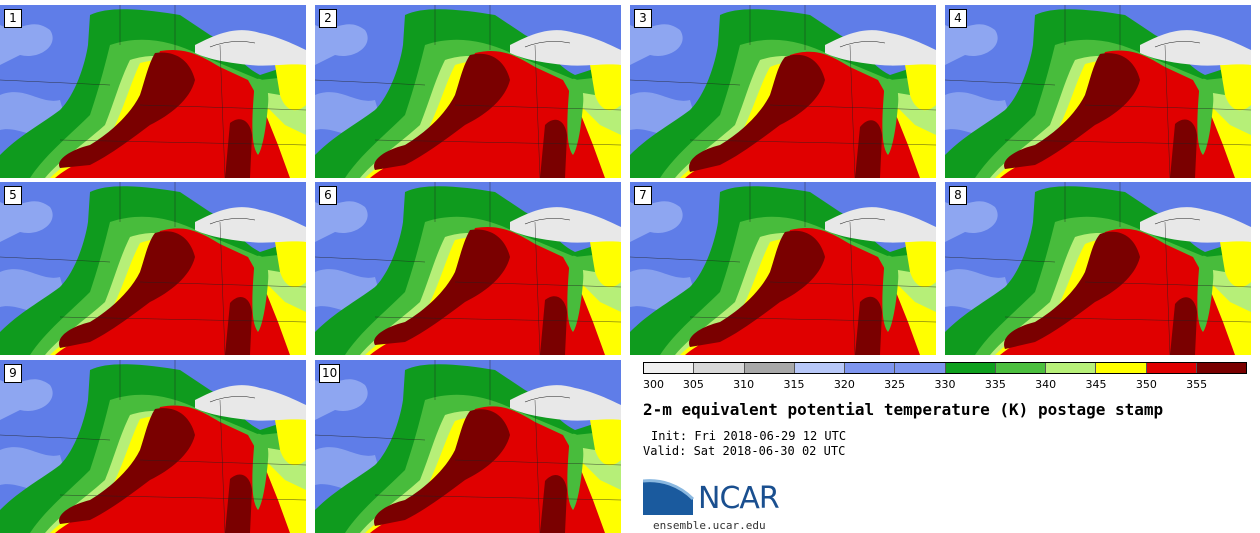 The width and height of the screenshot is (1260, 533). What do you see at coordinates (958, 195) in the screenshot?
I see `member-number: 8` at bounding box center [958, 195].